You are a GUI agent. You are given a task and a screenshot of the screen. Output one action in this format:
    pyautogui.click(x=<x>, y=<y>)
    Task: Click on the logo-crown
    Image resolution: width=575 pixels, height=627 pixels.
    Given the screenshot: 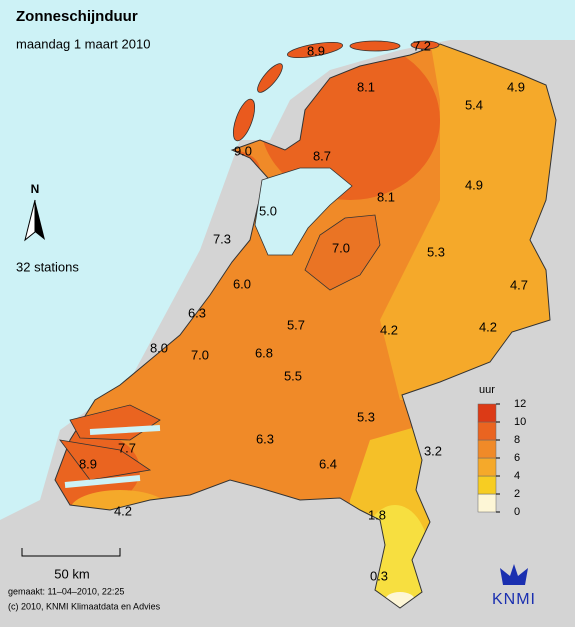 What is the action you would take?
    pyautogui.click(x=514, y=574)
    